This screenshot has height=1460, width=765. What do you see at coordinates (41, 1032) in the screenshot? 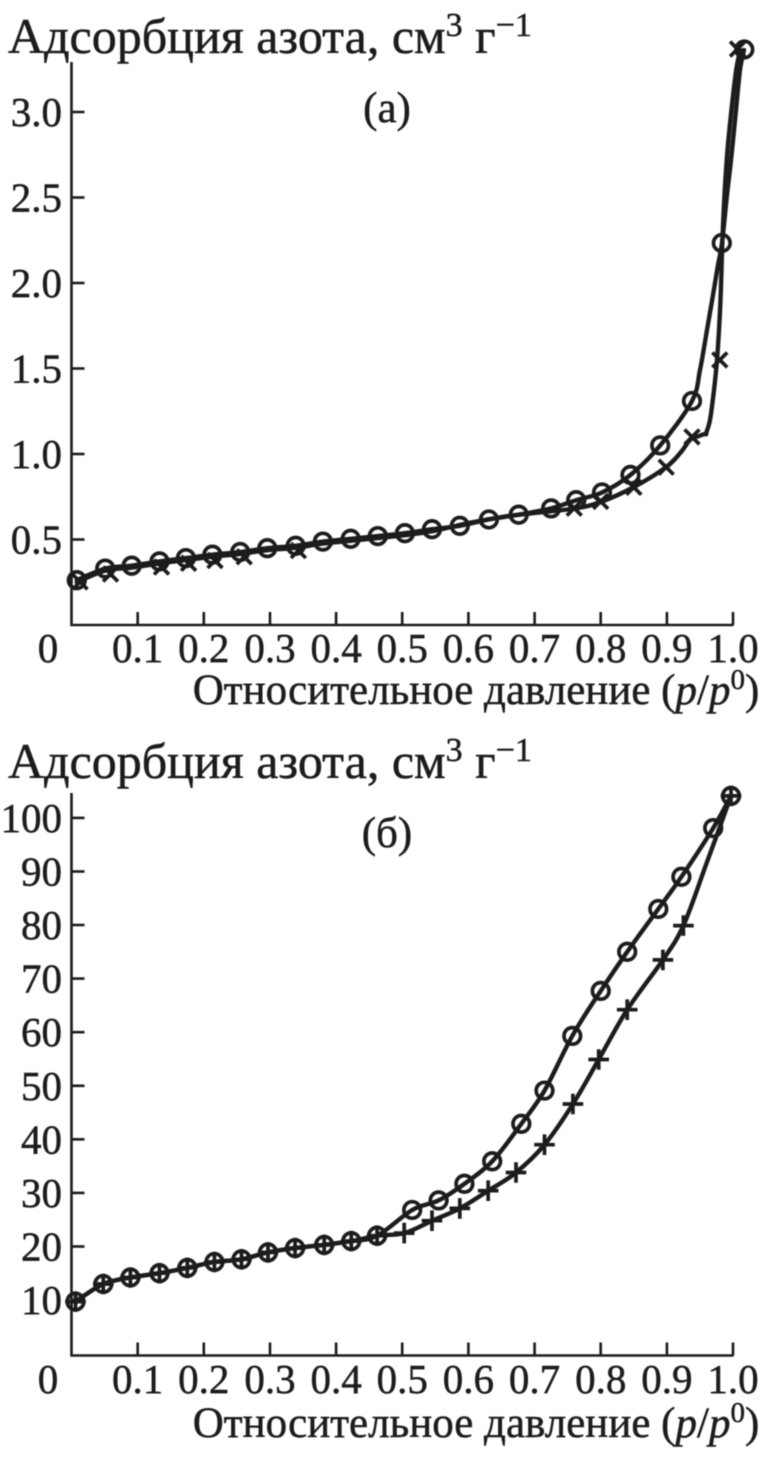
I see `svg-text: 60` at bounding box center [41, 1032].